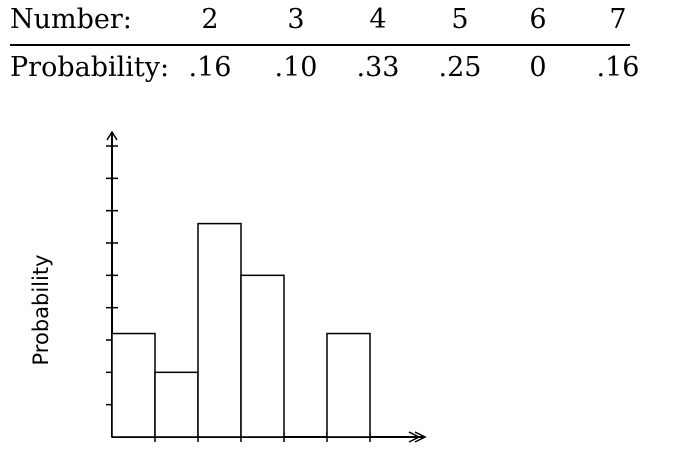  What do you see at coordinates (210, 19) in the screenshot?
I see `number-cell: 2` at bounding box center [210, 19].